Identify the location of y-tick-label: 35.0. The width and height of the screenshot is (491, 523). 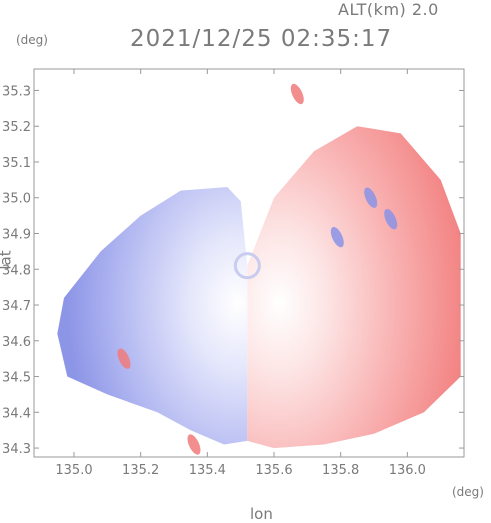
(16, 199).